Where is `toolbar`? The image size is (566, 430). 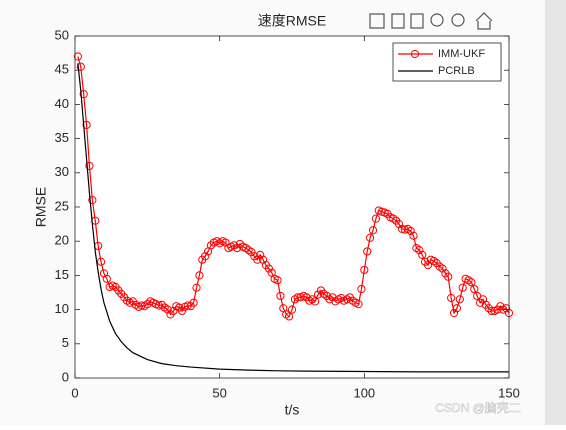
toolbar is located at coordinates (431, 21).